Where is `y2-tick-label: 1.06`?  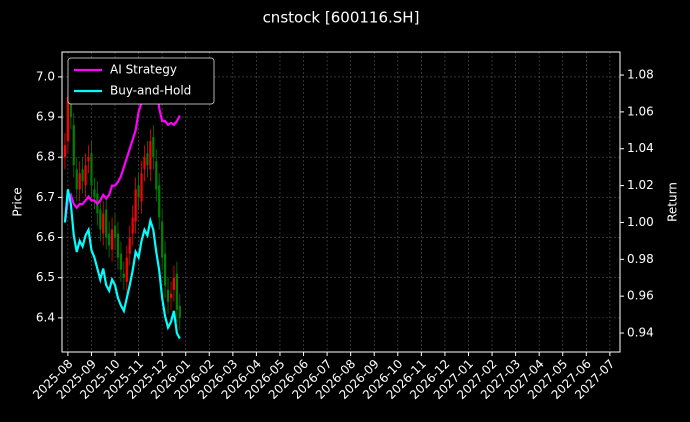 y2-tick-label: 1.06 is located at coordinates (640, 111).